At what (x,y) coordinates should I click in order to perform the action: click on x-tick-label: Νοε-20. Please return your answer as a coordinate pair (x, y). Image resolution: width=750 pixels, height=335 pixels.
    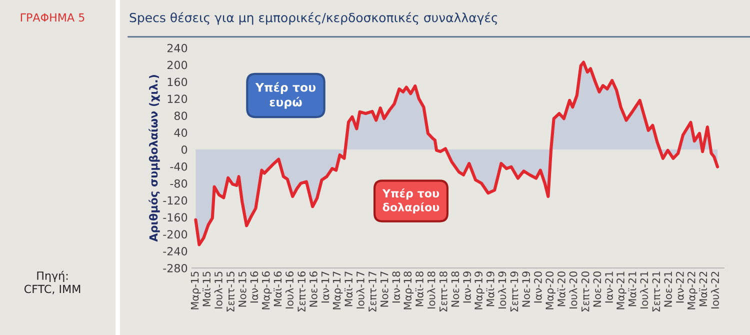
    Looking at the image, I should click on (597, 289).